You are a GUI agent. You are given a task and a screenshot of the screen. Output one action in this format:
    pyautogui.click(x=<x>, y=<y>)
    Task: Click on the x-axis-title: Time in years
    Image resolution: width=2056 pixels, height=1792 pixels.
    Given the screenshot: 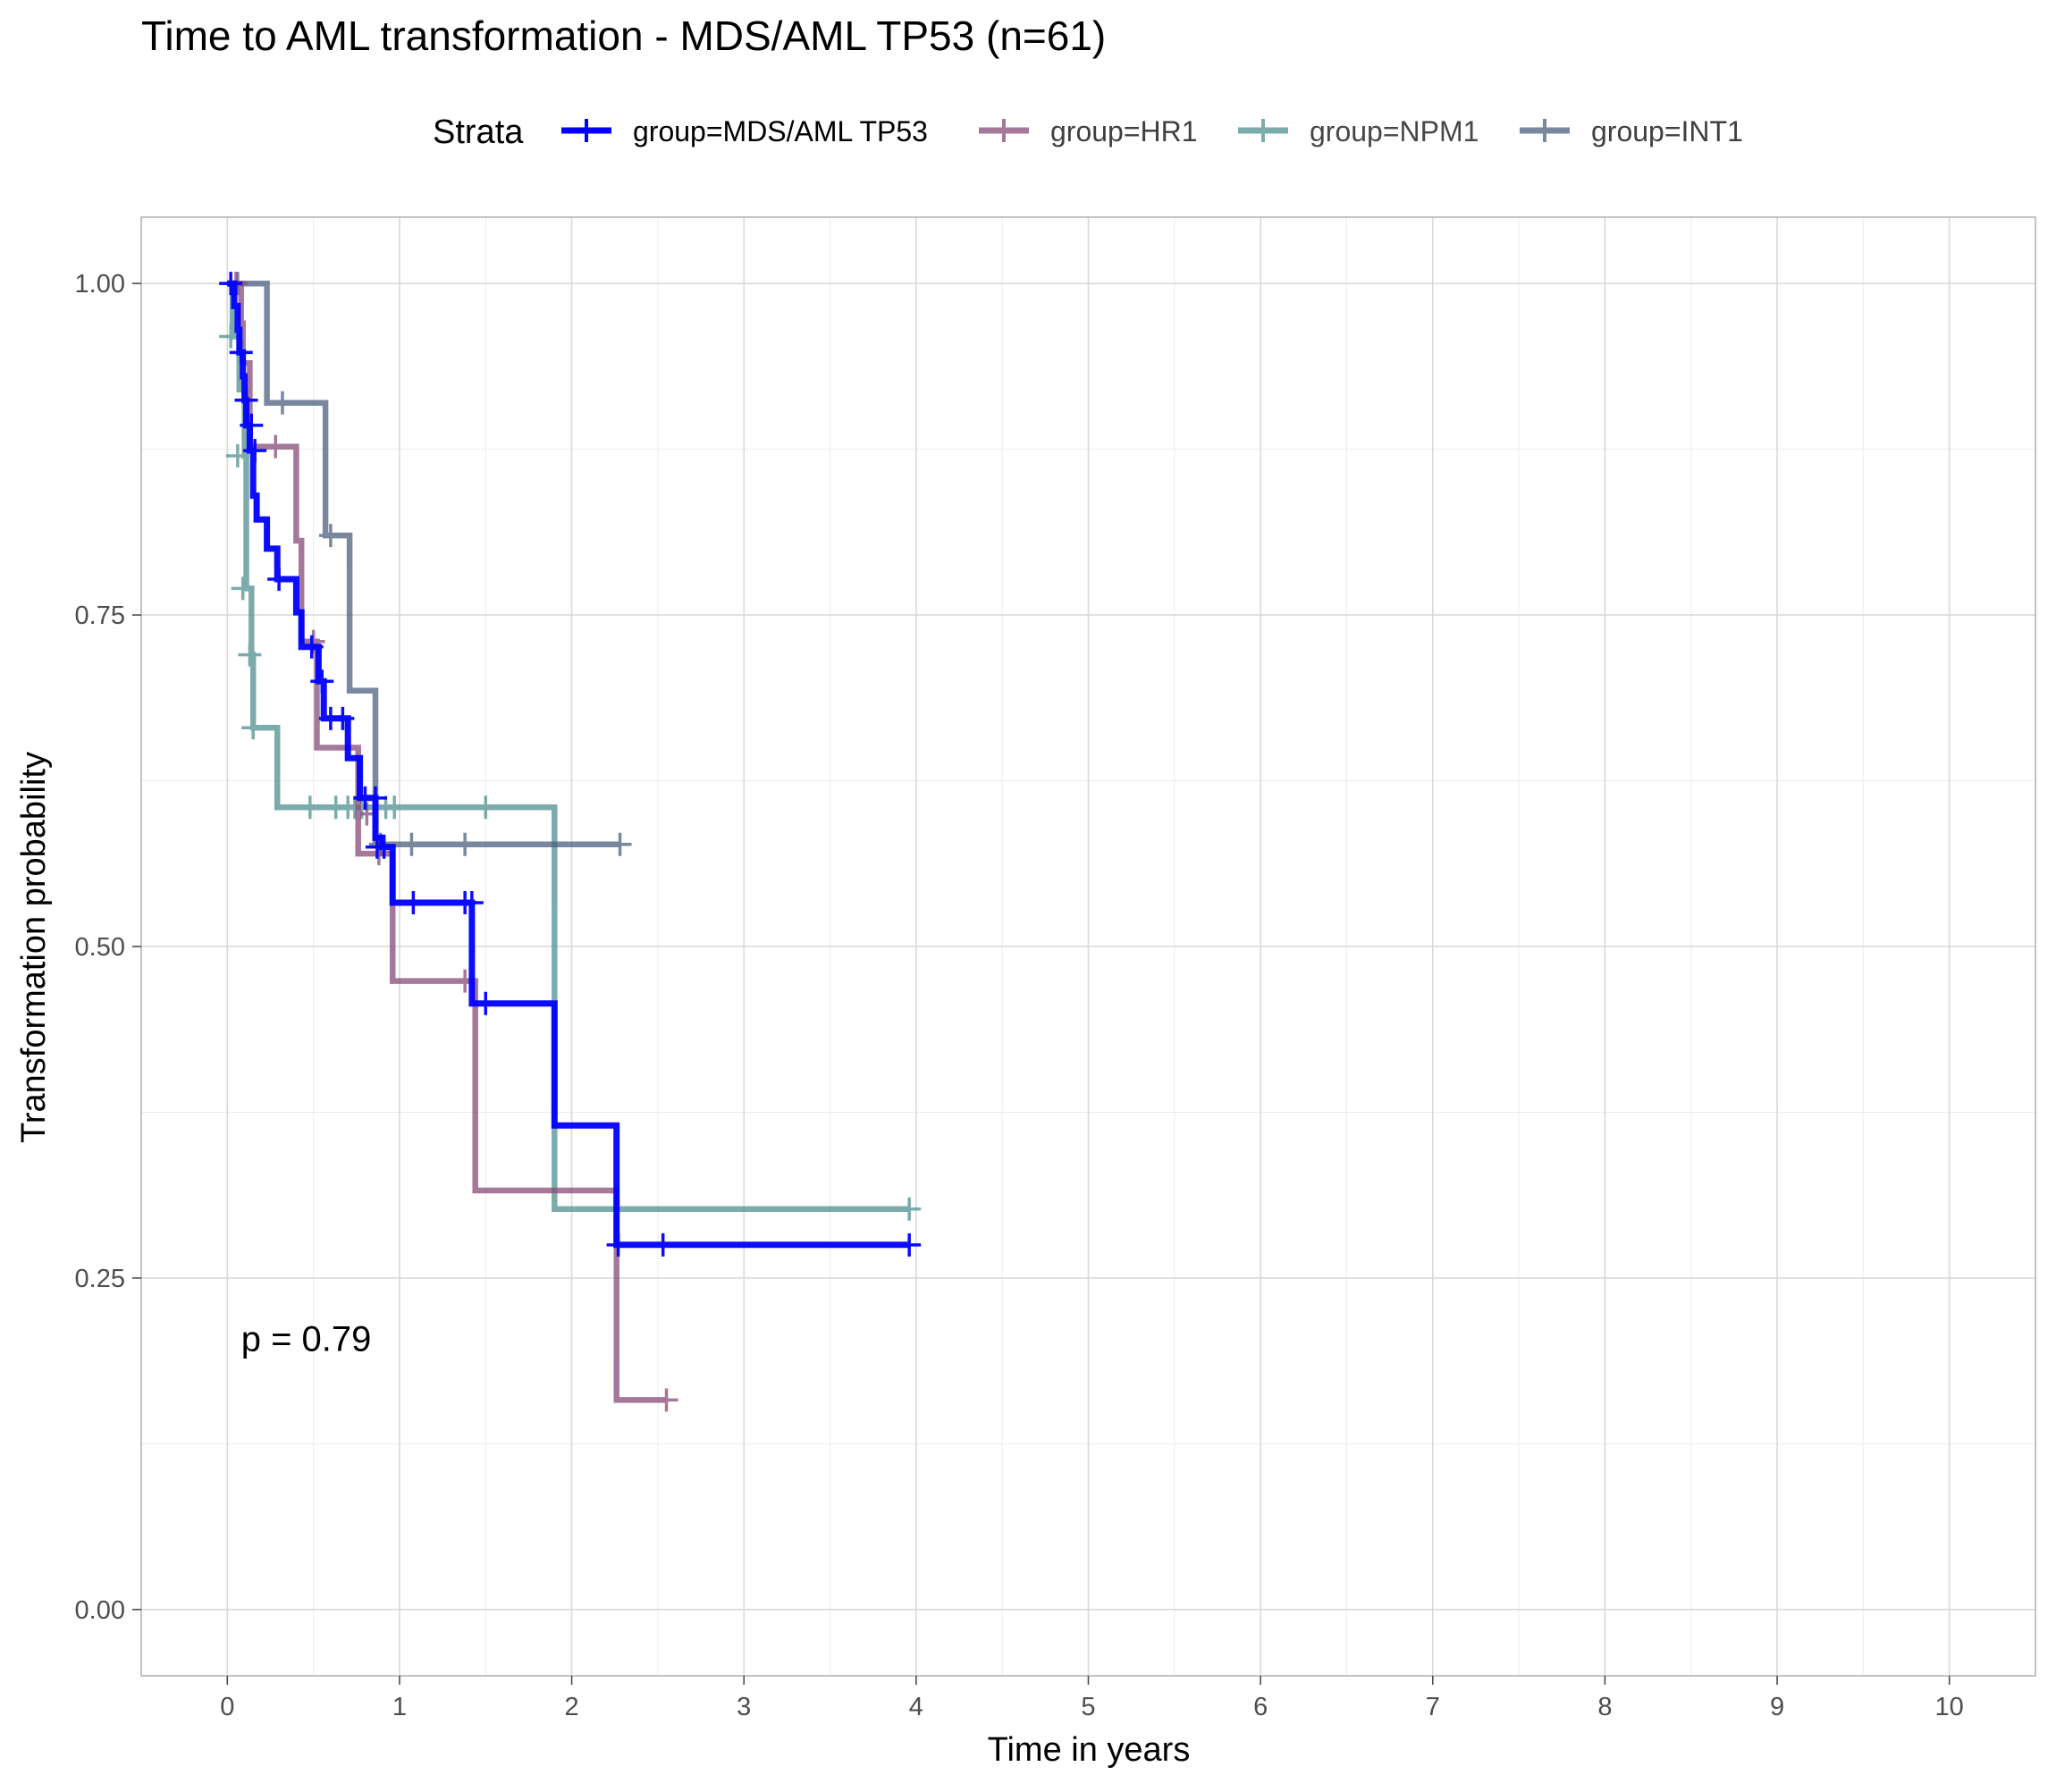 What is the action you would take?
    pyautogui.click(x=1089, y=1750)
    